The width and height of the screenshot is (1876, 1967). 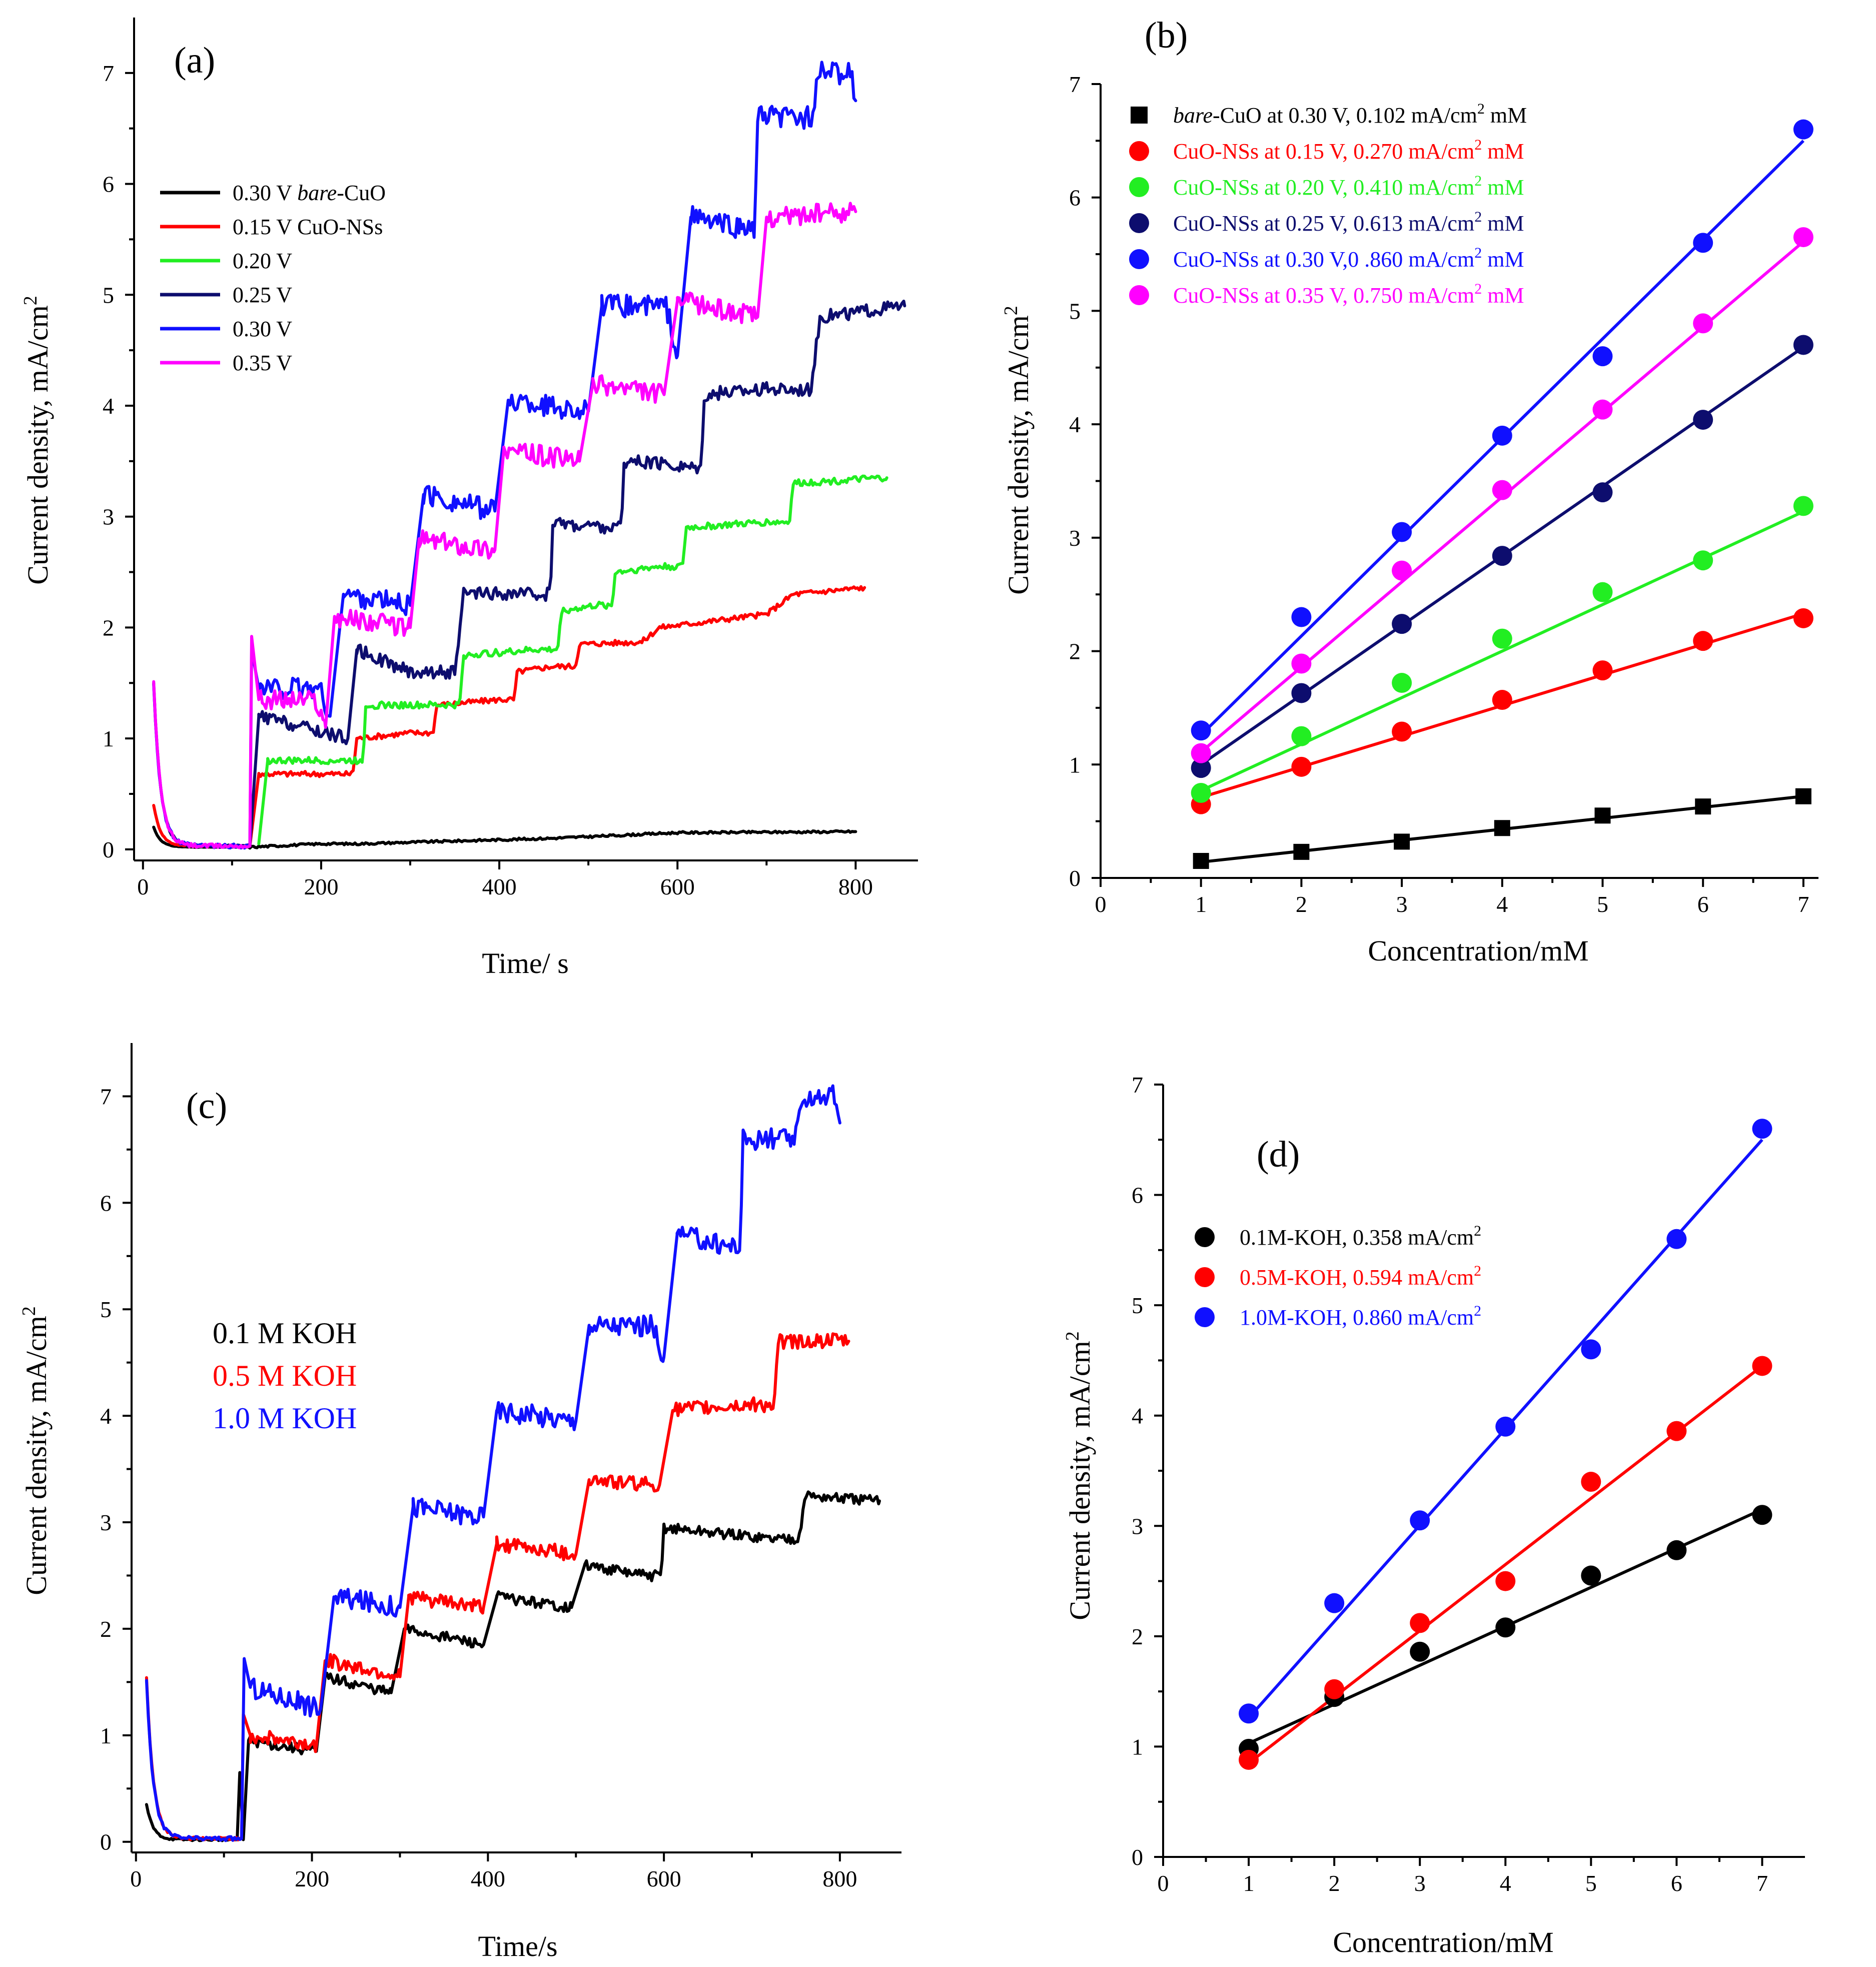 What do you see at coordinates (525, 963) in the screenshot?
I see `panel-a-x-title: Time/ s` at bounding box center [525, 963].